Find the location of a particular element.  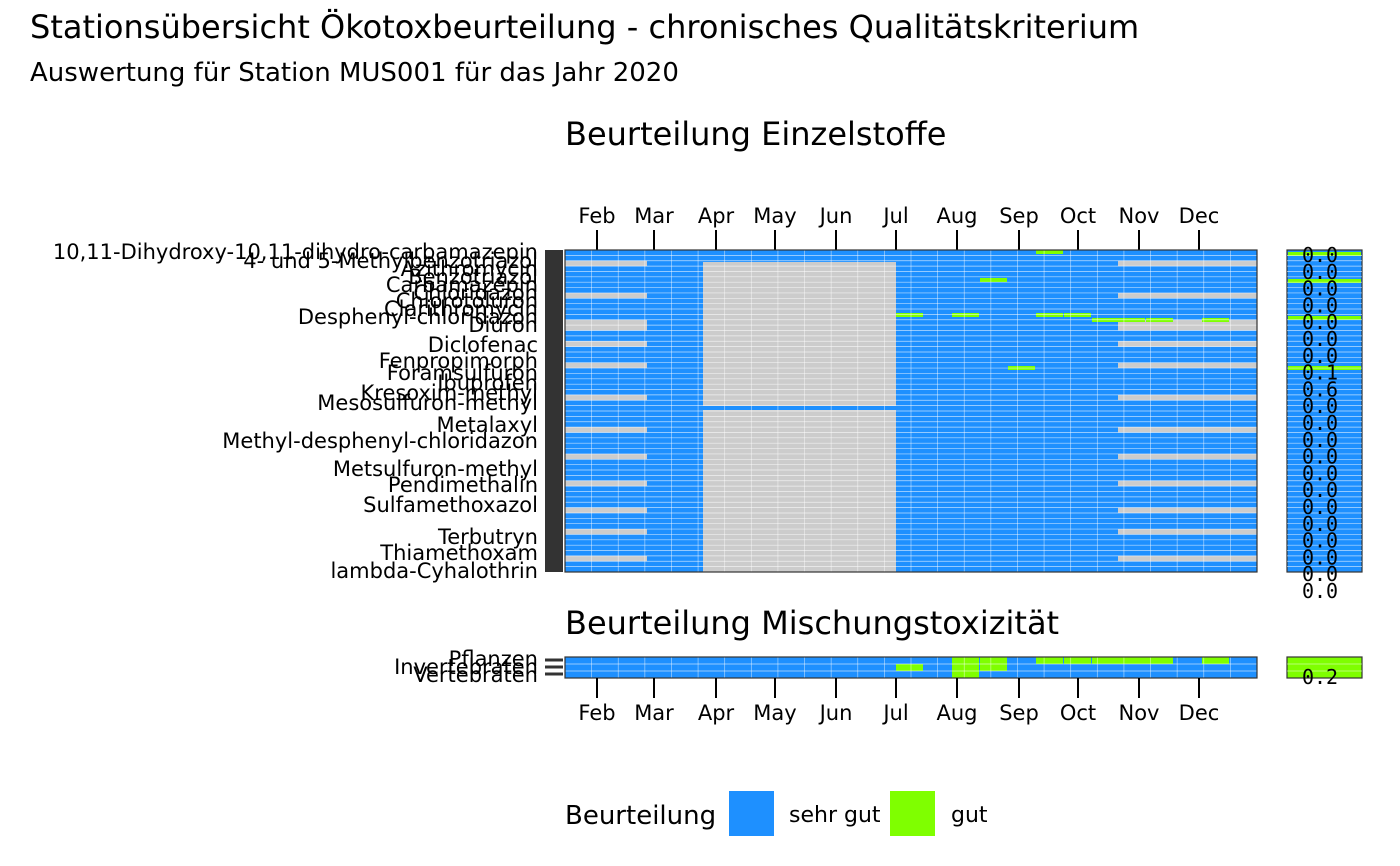

top-axis-label: Oct is located at coordinates (1078, 216).